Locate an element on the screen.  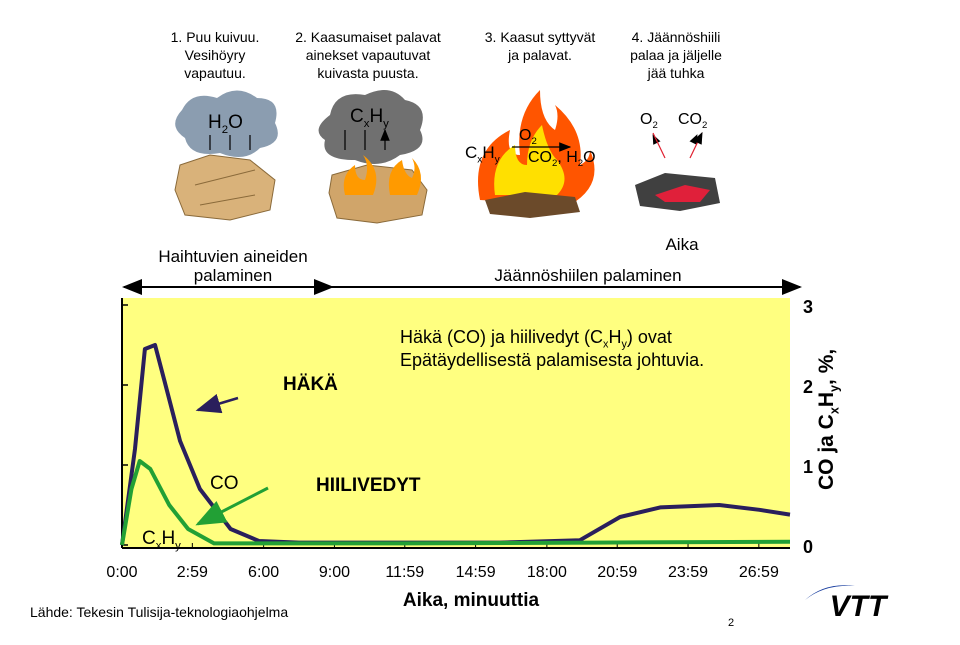
logo: VTT is located at coordinates (859, 606).